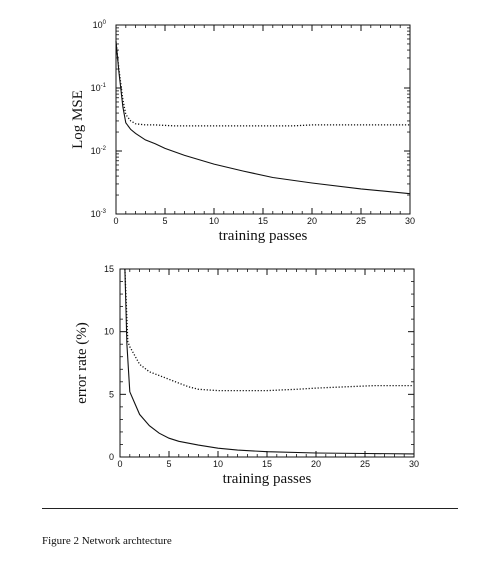  I want to click on y-tick-label: 10, so click(109, 332).